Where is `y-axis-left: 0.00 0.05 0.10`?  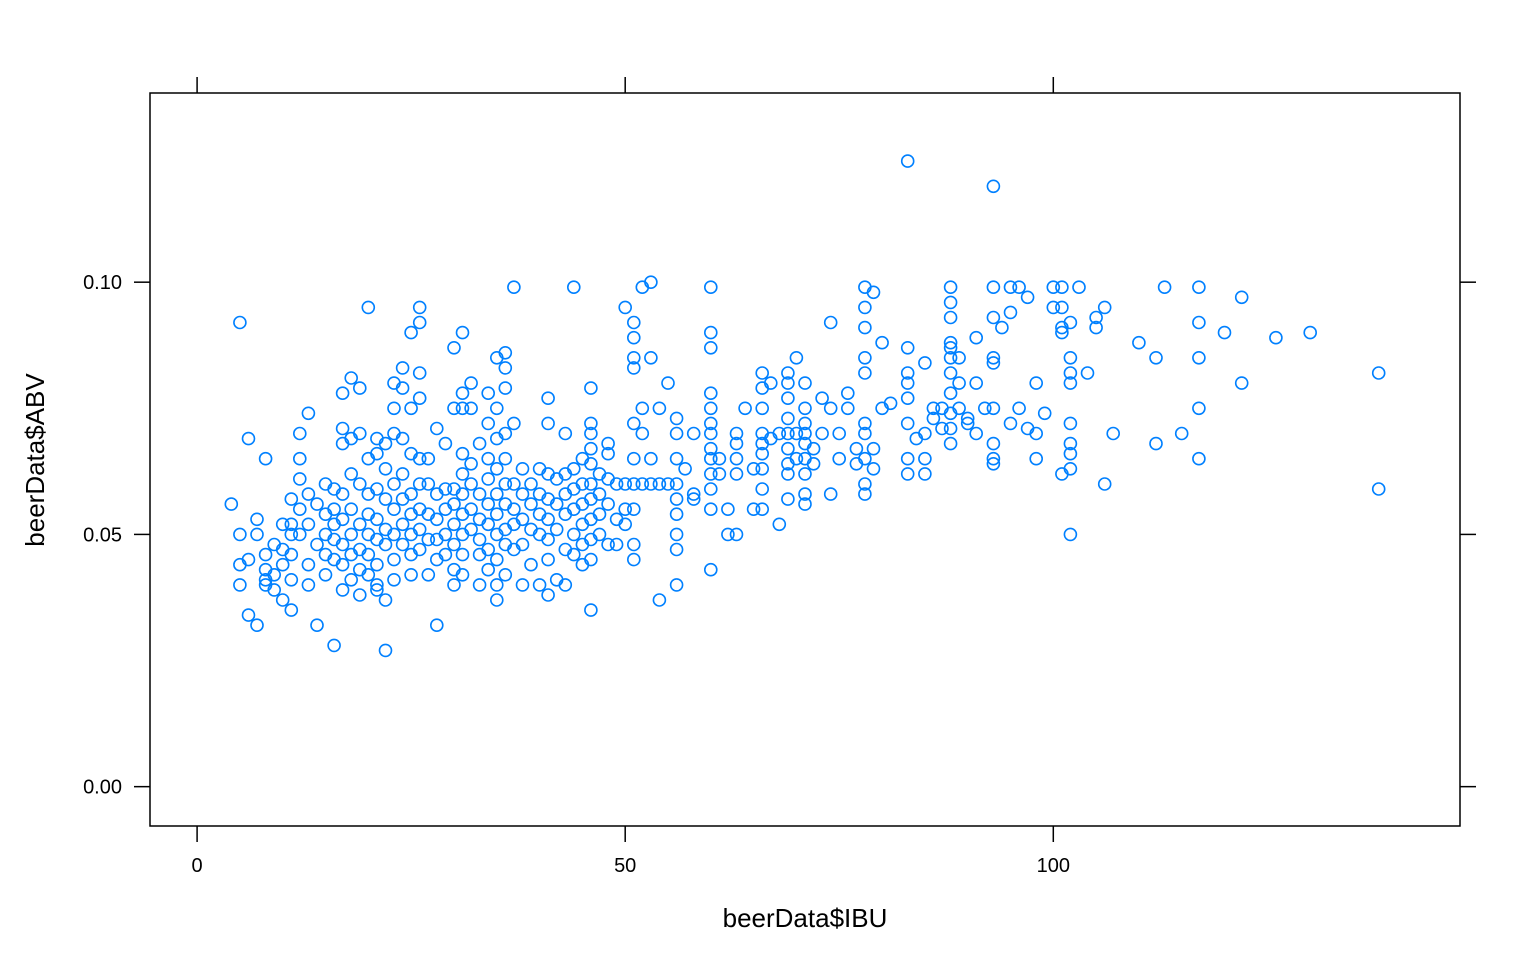
y-axis-left: 0.00 0.05 0.10 is located at coordinates (116, 535).